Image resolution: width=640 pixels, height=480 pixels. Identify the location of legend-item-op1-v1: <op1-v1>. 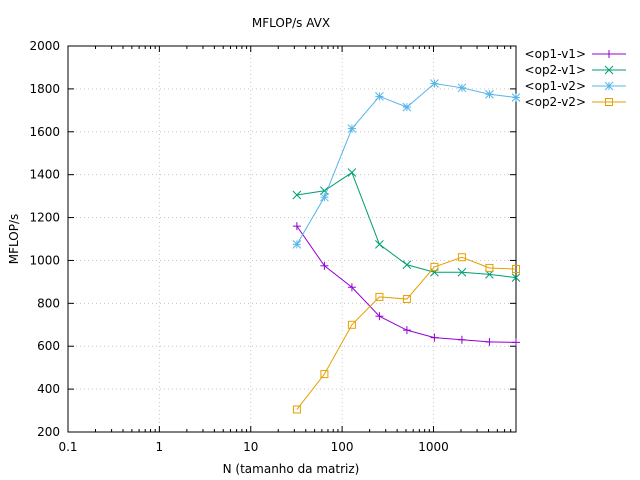
(575, 54).